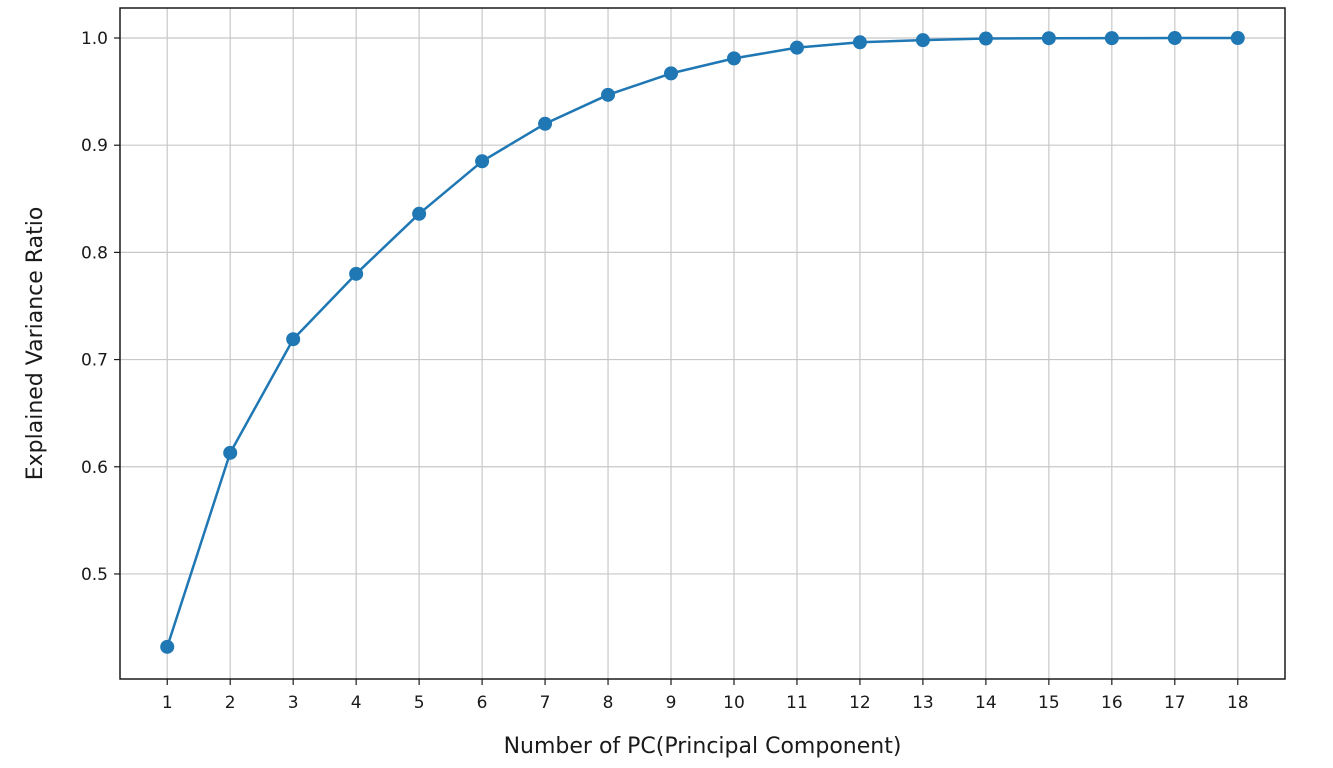 The width and height of the screenshot is (1333, 768). I want to click on x-tick-label: 17, so click(1175, 703).